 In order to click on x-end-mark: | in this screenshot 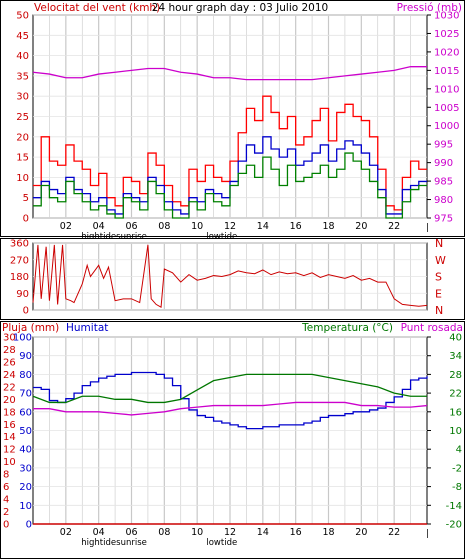, I will do `click(427, 228)`.